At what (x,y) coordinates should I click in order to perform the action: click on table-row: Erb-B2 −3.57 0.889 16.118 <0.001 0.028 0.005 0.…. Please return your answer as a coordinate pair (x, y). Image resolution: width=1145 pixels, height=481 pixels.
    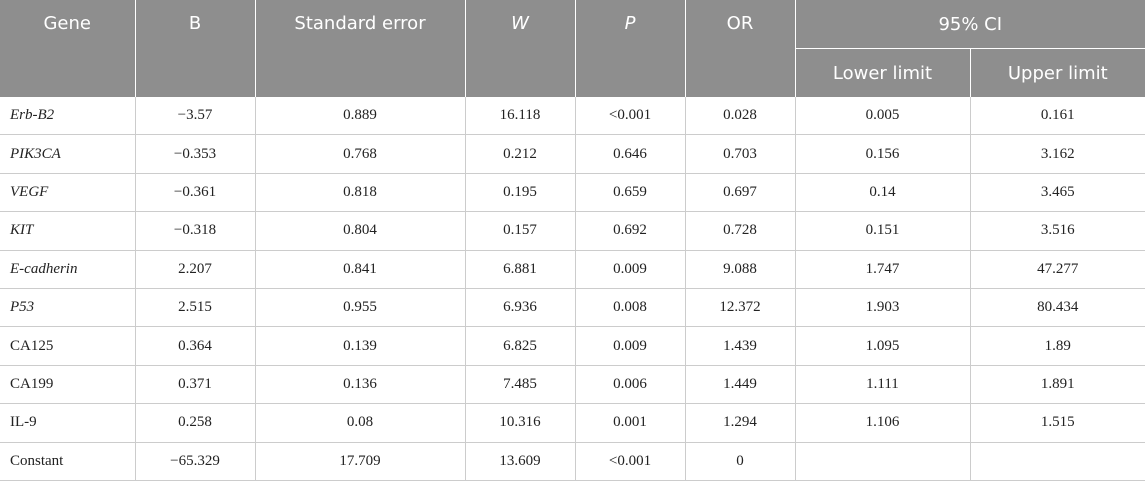
    Looking at the image, I should click on (572, 116).